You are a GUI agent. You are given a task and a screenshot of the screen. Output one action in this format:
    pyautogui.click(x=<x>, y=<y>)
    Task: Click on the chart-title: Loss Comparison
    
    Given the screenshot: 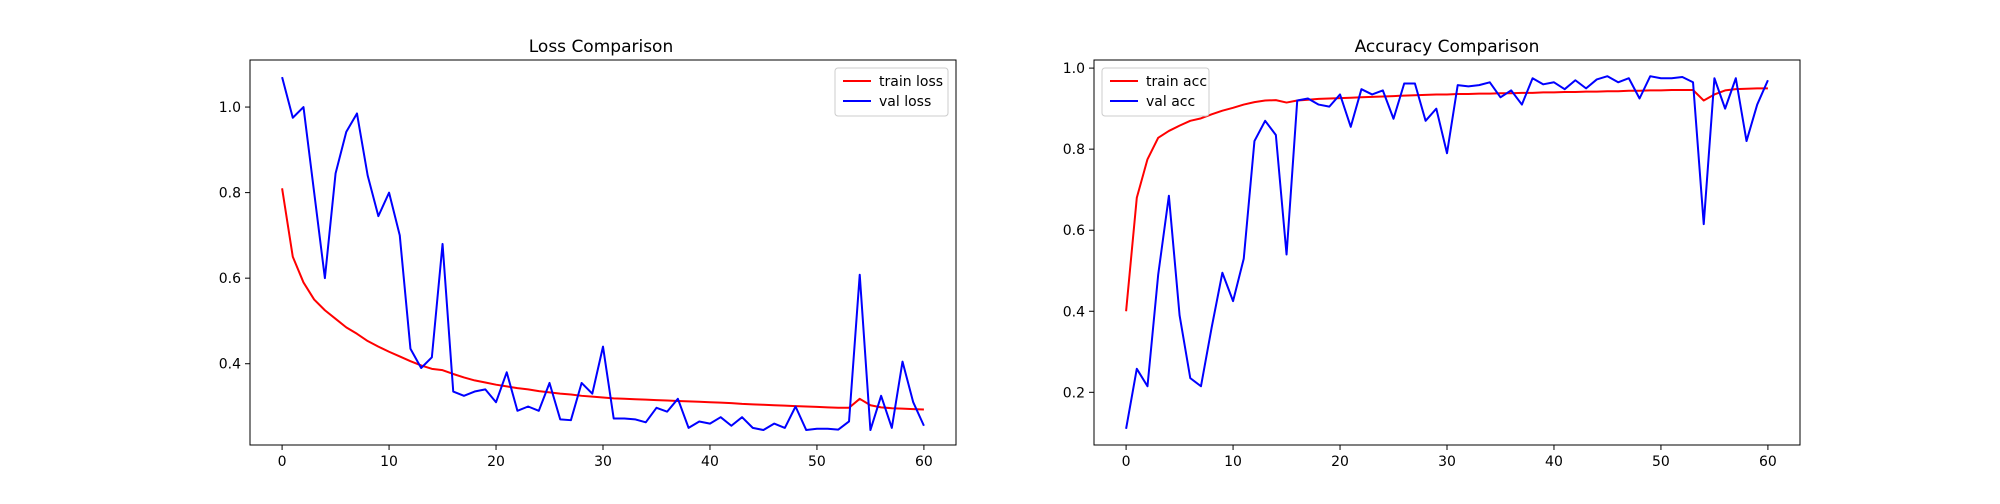 What is the action you would take?
    pyautogui.click(x=601, y=47)
    